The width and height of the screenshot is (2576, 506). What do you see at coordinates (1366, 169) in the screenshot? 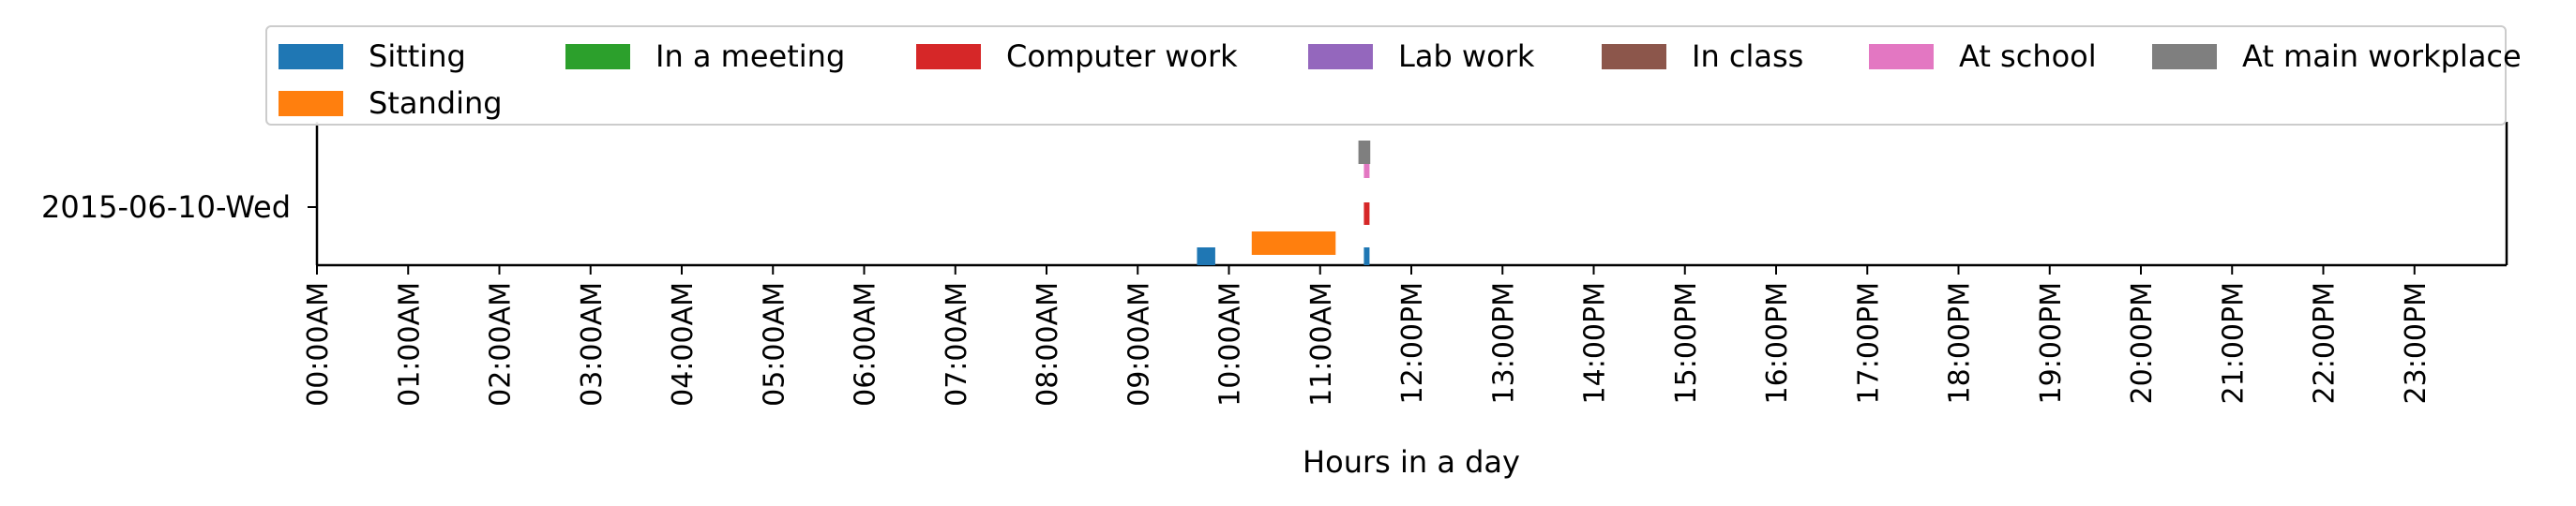
I see `bar-at-school` at bounding box center [1366, 169].